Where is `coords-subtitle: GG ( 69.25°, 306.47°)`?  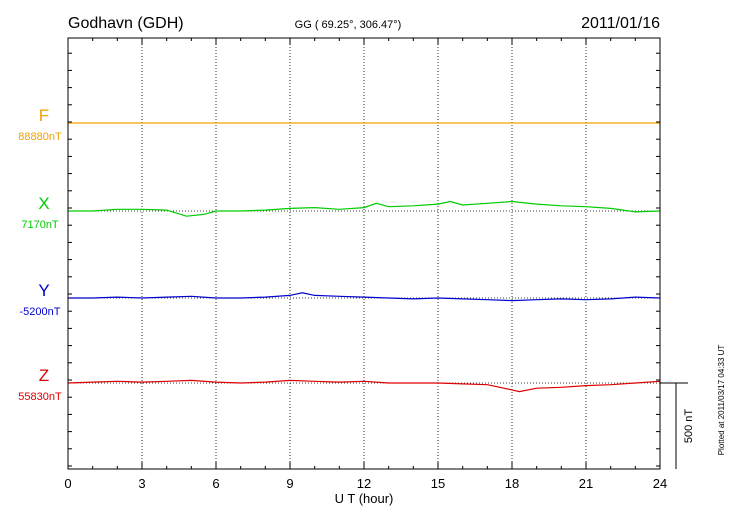 coords-subtitle: GG ( 69.25°, 306.47°) is located at coordinates (348, 25).